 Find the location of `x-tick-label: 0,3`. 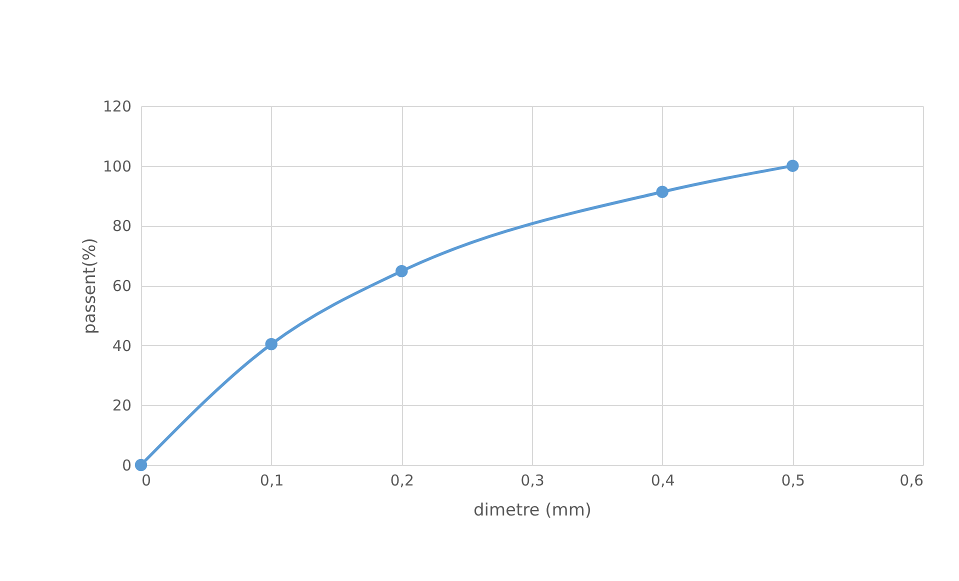

x-tick-label: 0,3 is located at coordinates (532, 481).